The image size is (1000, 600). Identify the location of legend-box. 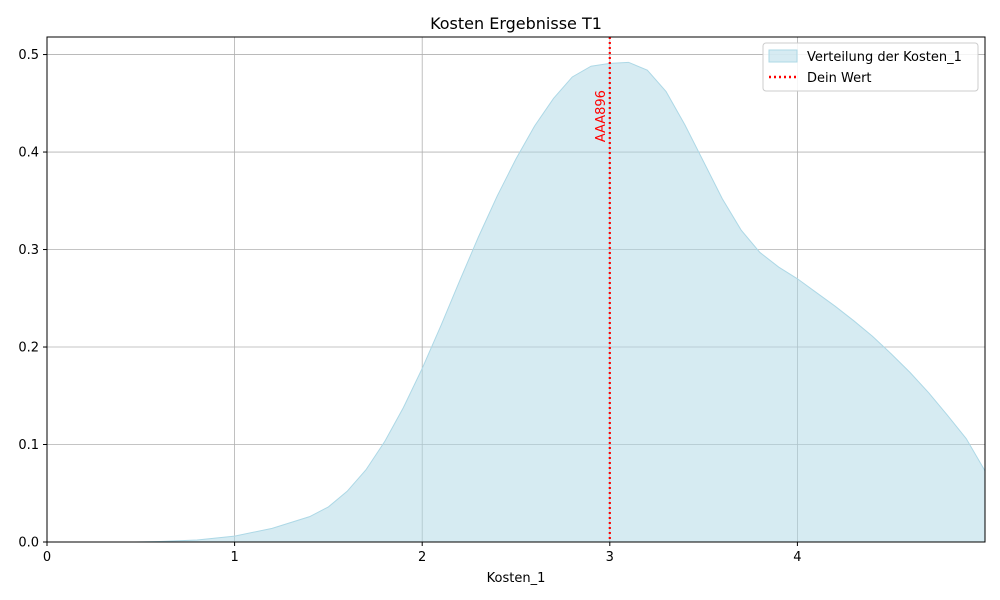
(870, 67).